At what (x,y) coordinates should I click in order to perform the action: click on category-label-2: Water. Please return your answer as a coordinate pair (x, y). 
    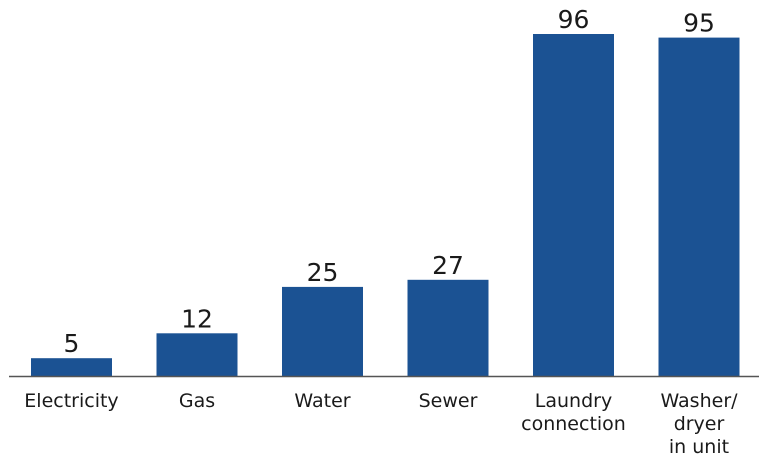
    Looking at the image, I should click on (322, 401).